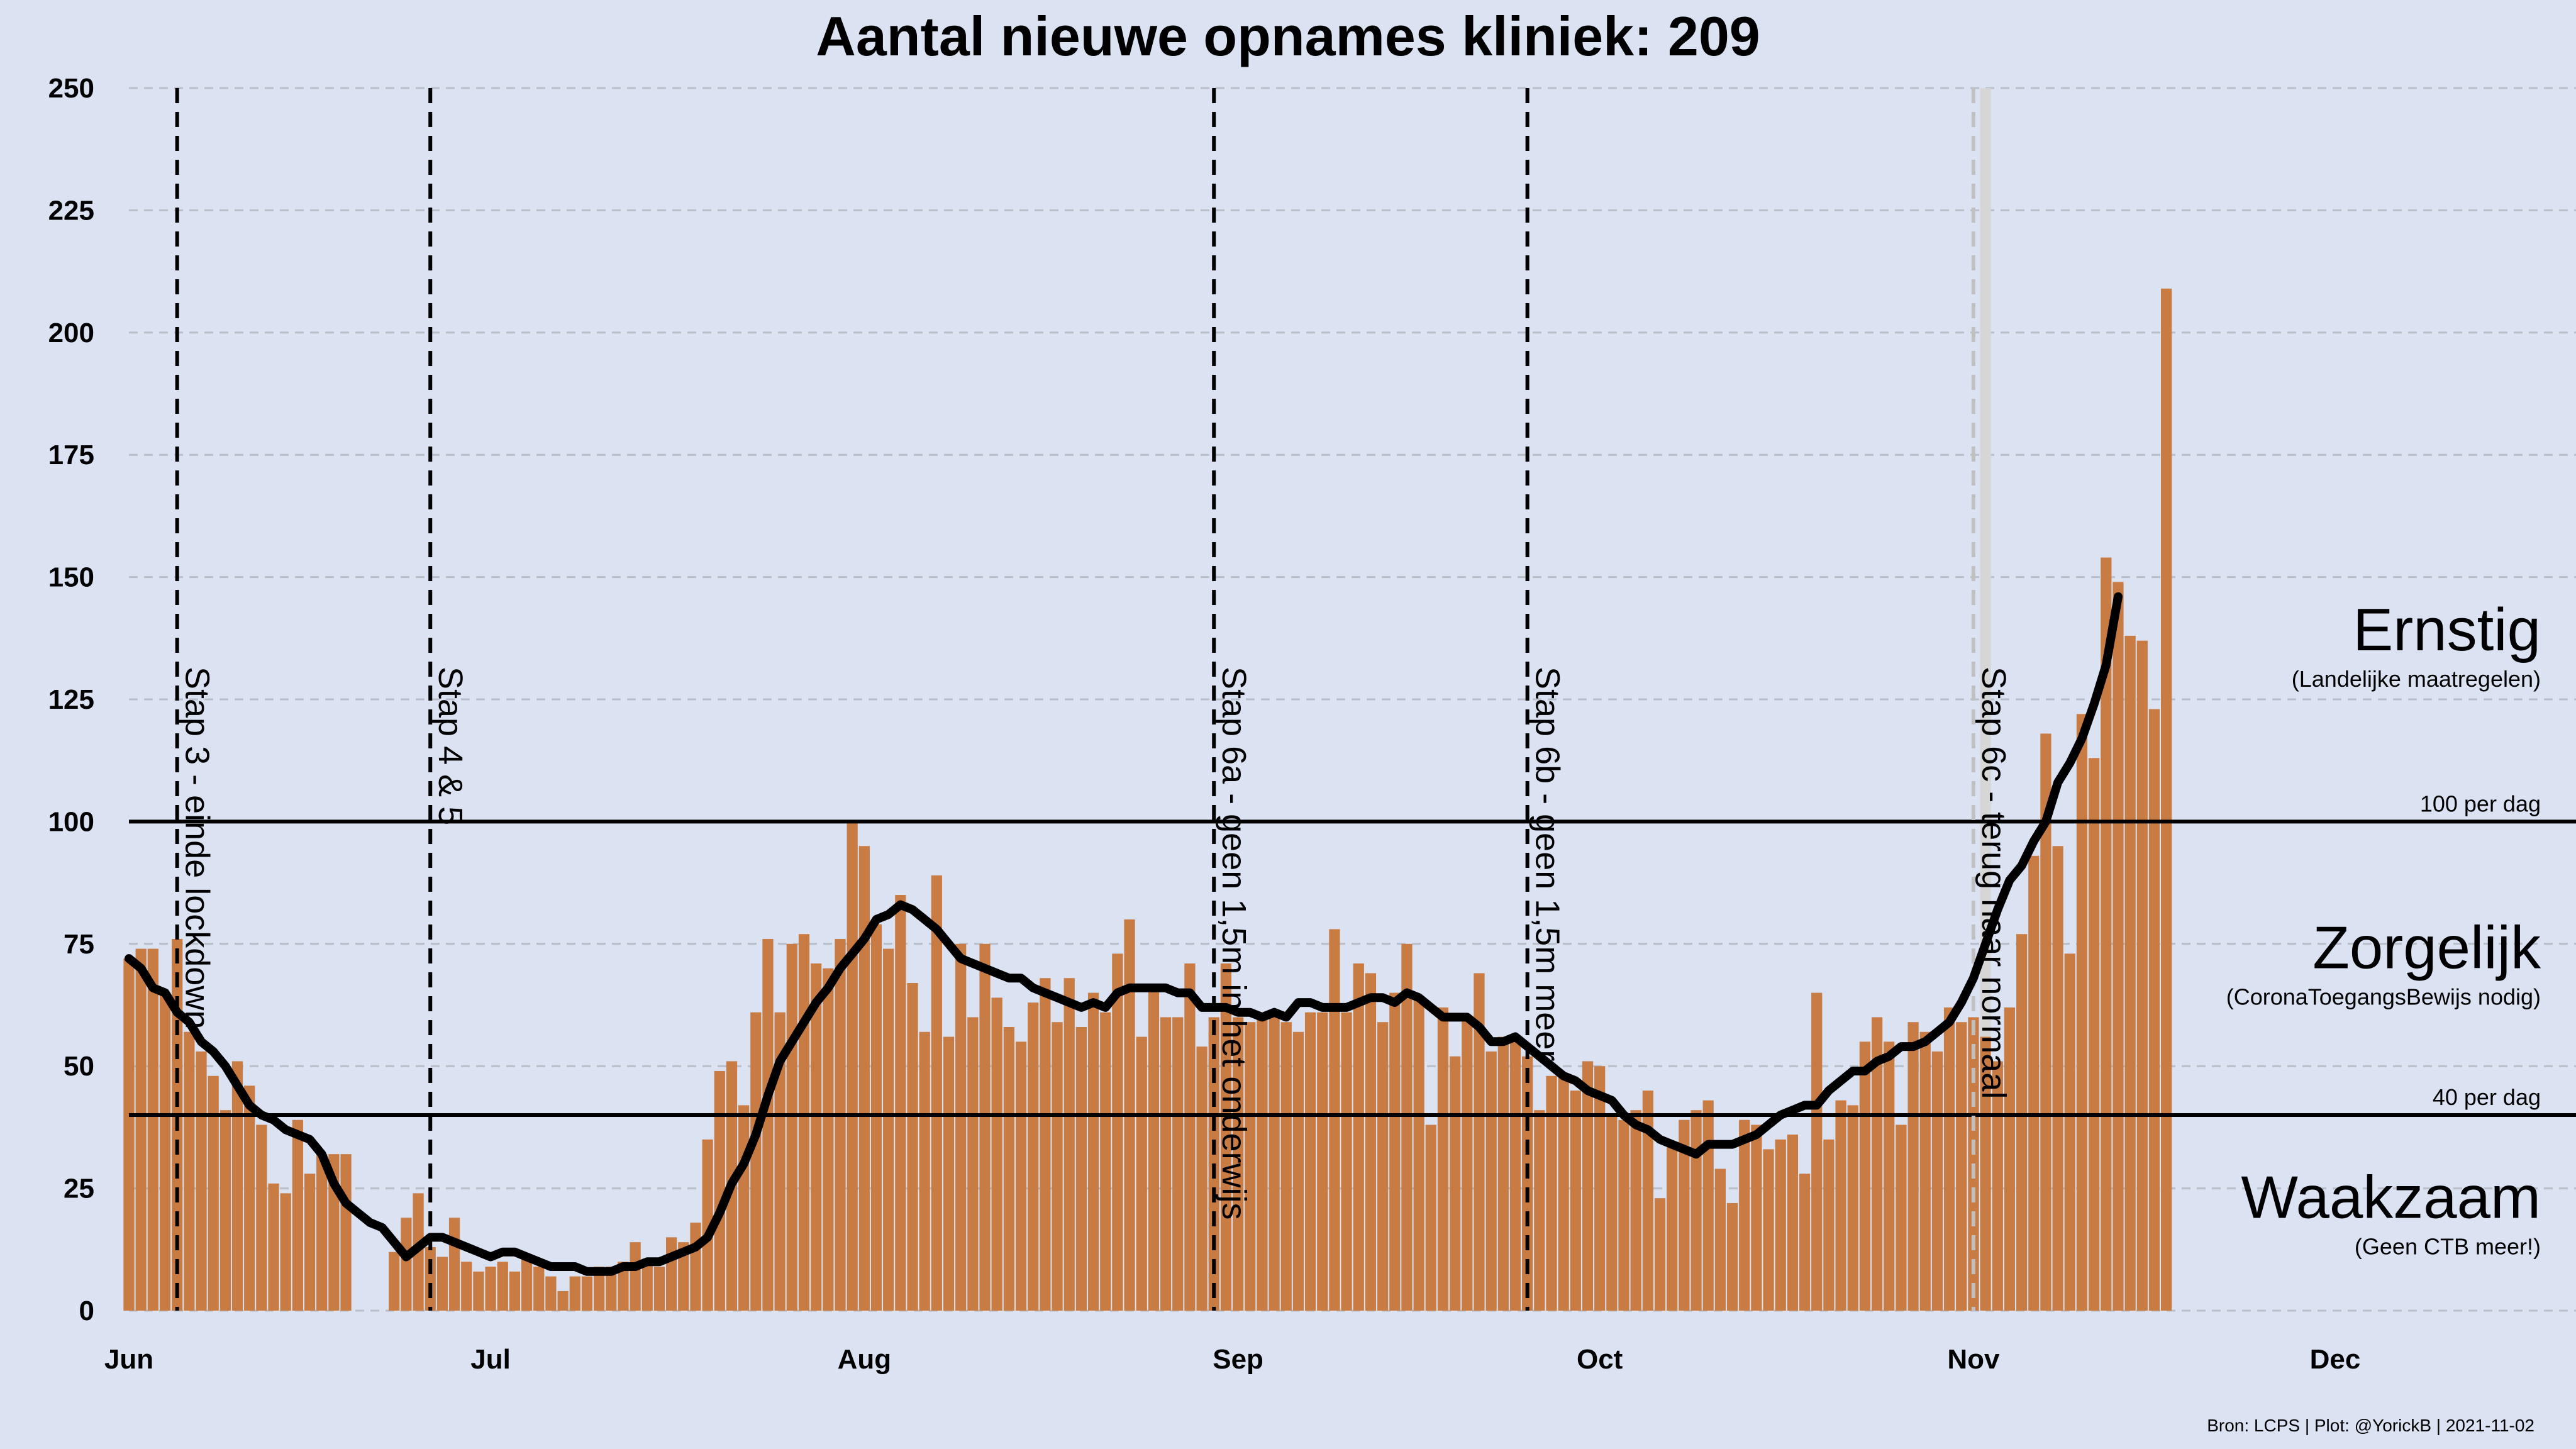 Image resolution: width=2576 pixels, height=1449 pixels. I want to click on event-label: Stap 6a - geen 1,5m in het onderwijs, so click(1234, 943).